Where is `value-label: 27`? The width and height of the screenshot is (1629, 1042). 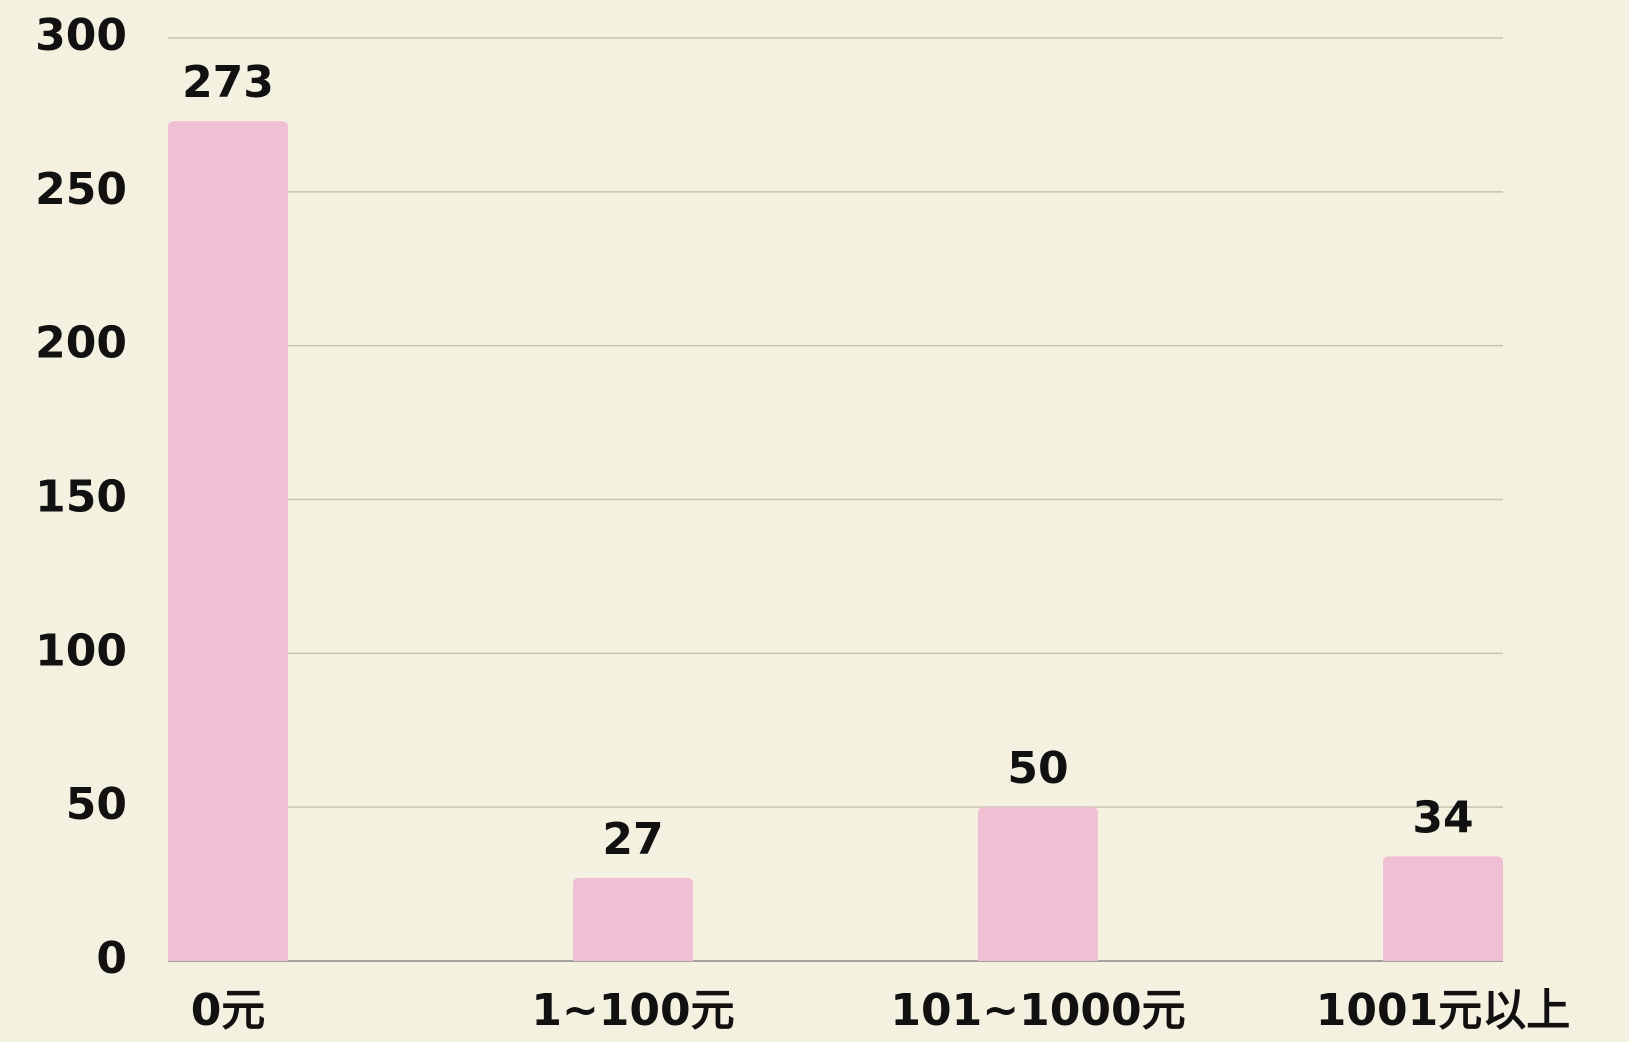
value-label: 27 is located at coordinates (632, 839).